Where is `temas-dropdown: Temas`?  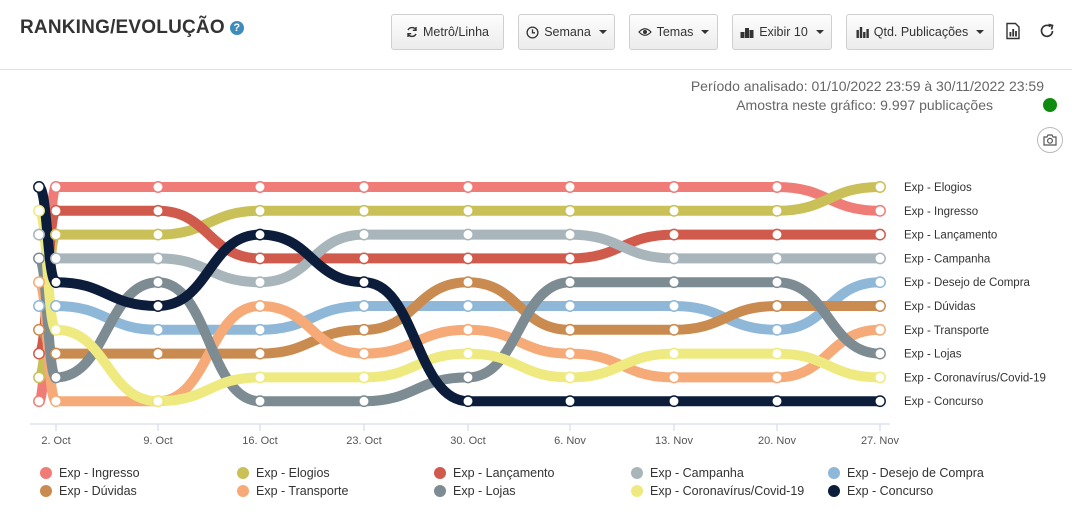
temas-dropdown: Temas is located at coordinates (673, 32).